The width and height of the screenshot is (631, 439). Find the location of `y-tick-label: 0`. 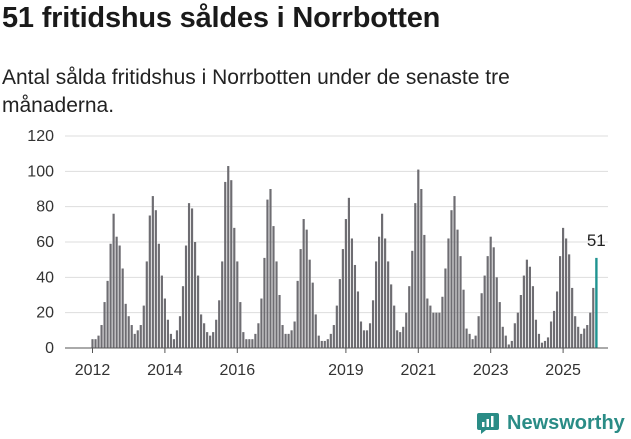

y-tick-label: 0 is located at coordinates (49, 348).